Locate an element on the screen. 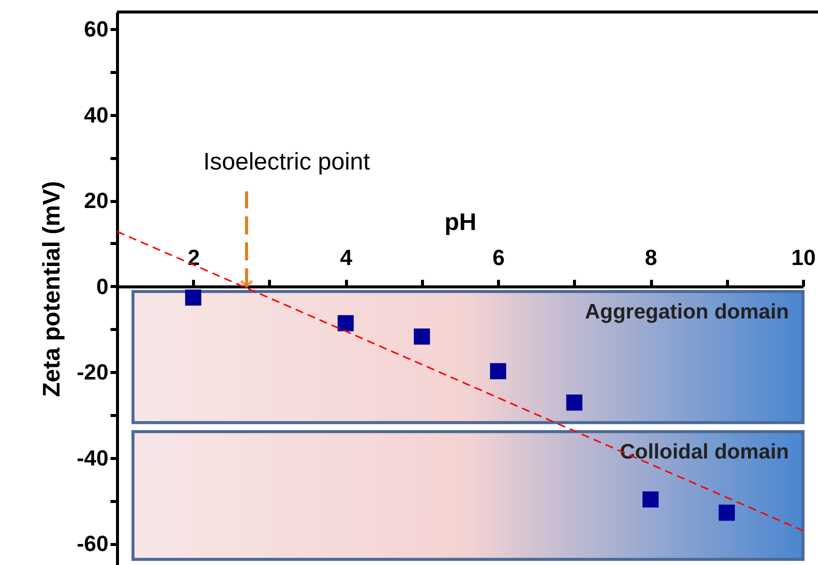  band-label: Aggregation domain is located at coordinates (686, 312).